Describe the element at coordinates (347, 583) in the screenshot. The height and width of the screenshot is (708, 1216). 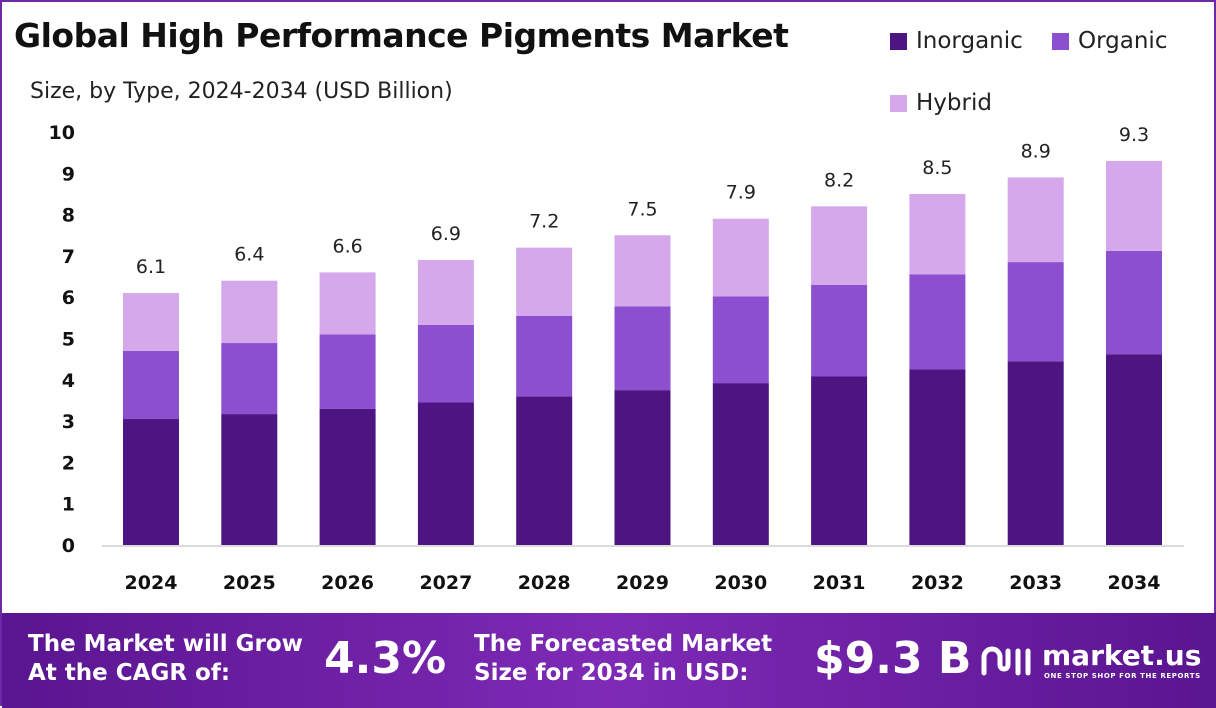
I see `x-tick-label: 2026` at that location.